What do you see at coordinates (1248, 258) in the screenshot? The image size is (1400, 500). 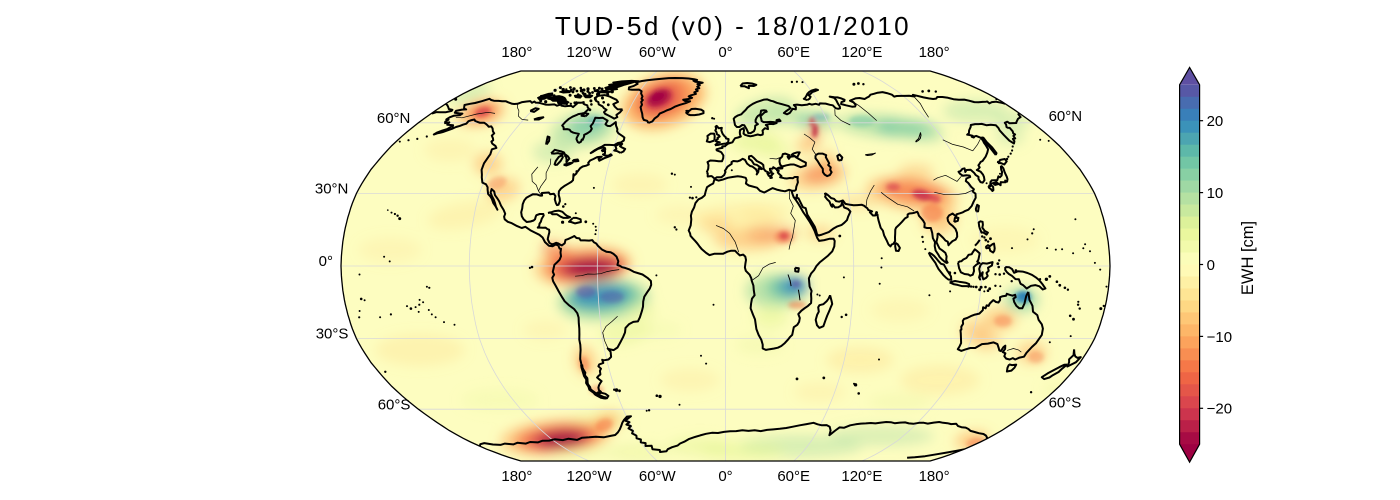 I see `svg-text: EWH [cm]` at bounding box center [1248, 258].